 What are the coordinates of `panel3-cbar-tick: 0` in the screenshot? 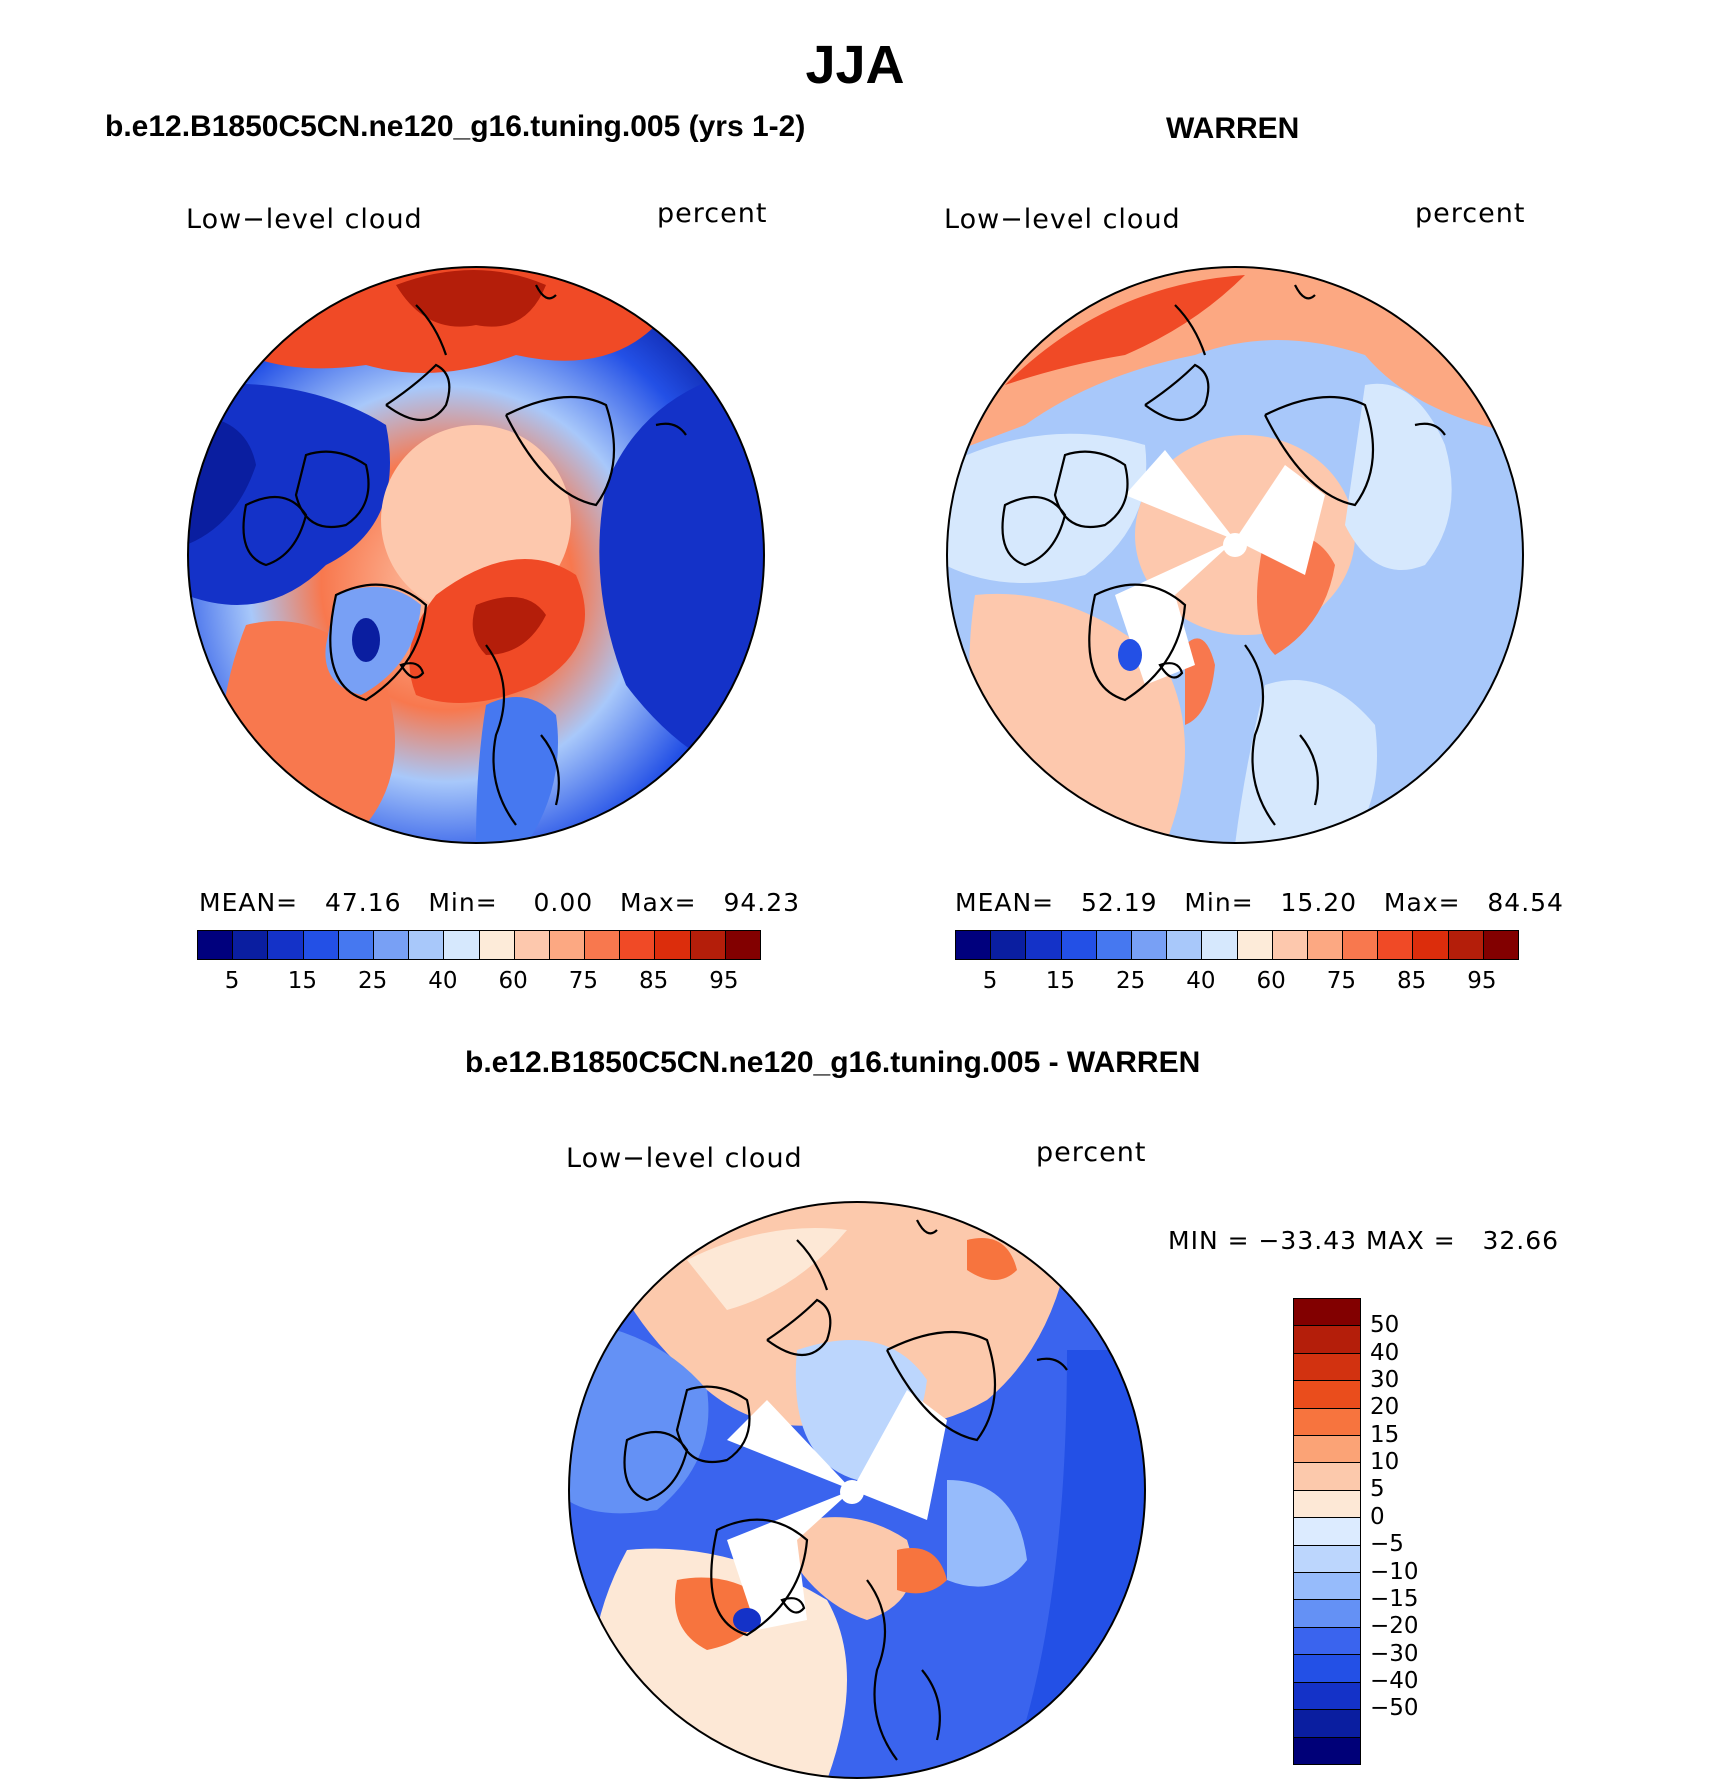 It's located at (1377, 1516).